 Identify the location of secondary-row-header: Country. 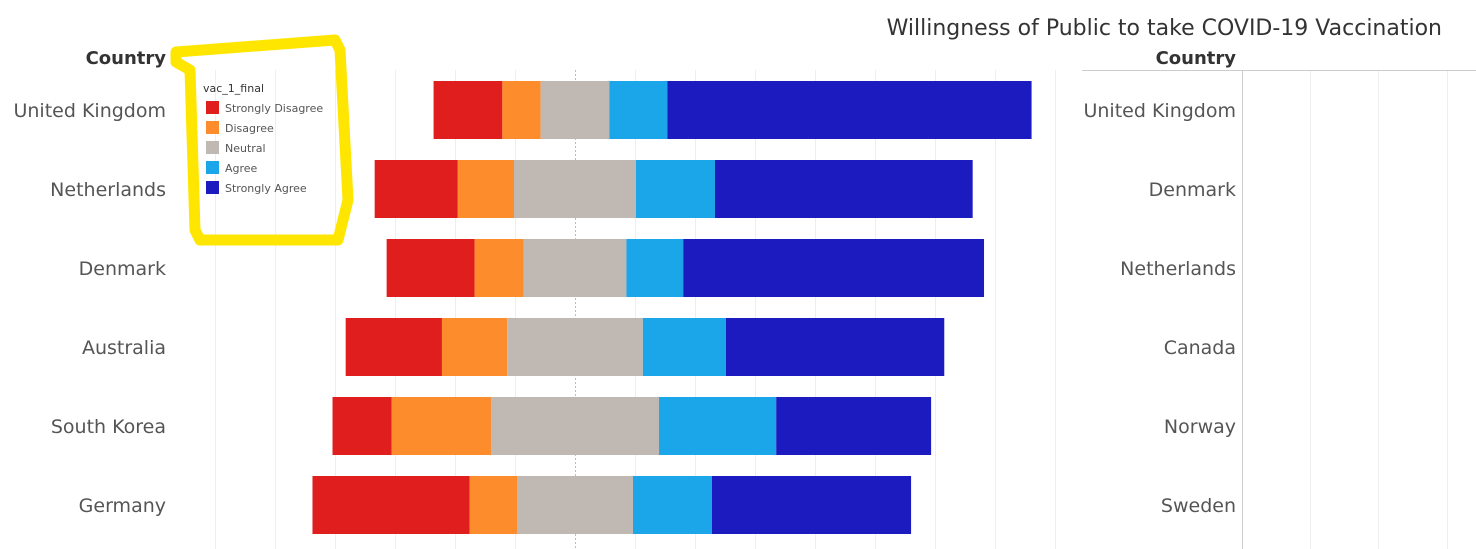
(1196, 58).